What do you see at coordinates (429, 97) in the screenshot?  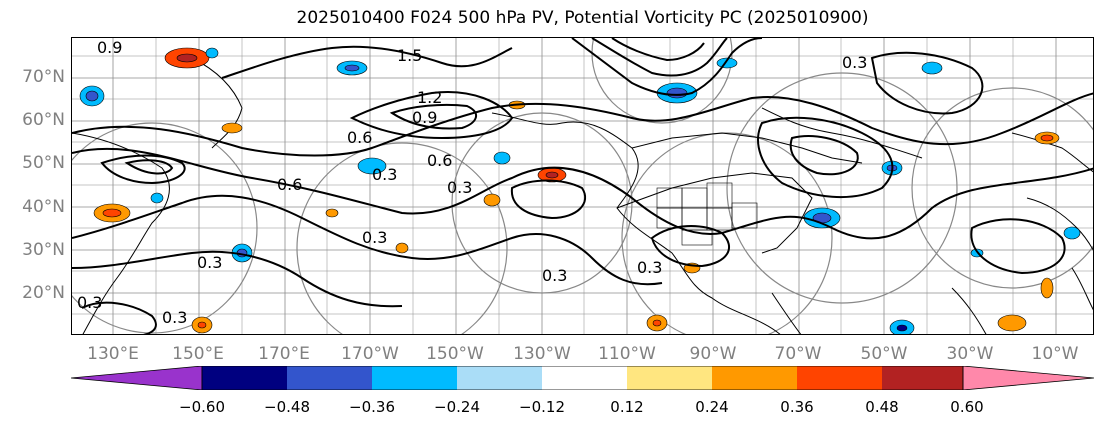 I see `contour-label: 1.2` at bounding box center [429, 97].